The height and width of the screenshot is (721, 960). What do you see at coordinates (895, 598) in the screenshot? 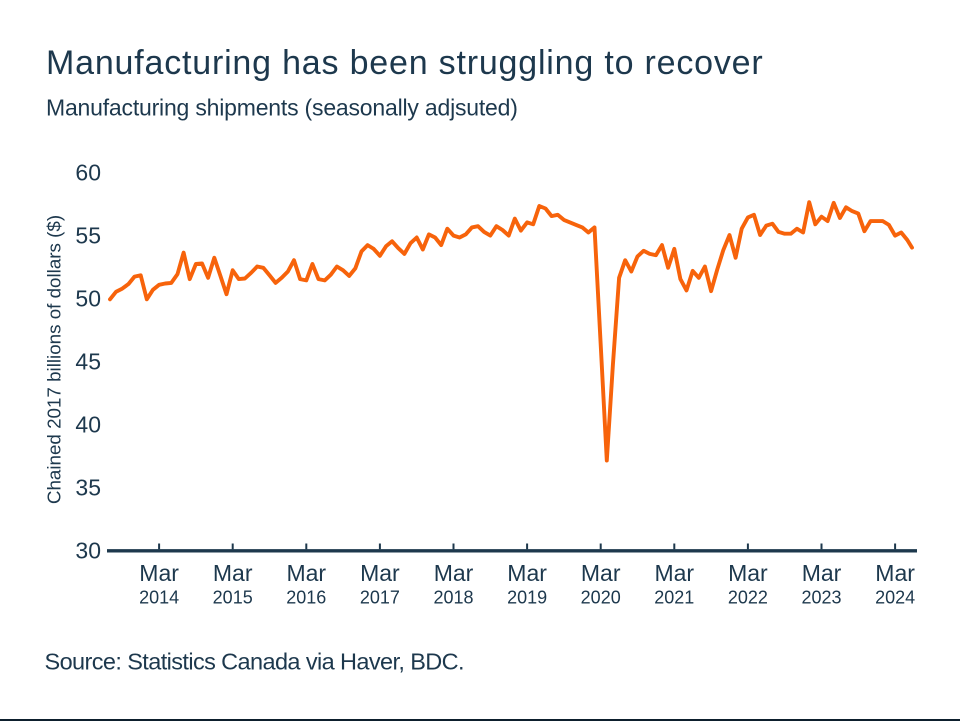
I see `svg-text: 2024` at bounding box center [895, 598].